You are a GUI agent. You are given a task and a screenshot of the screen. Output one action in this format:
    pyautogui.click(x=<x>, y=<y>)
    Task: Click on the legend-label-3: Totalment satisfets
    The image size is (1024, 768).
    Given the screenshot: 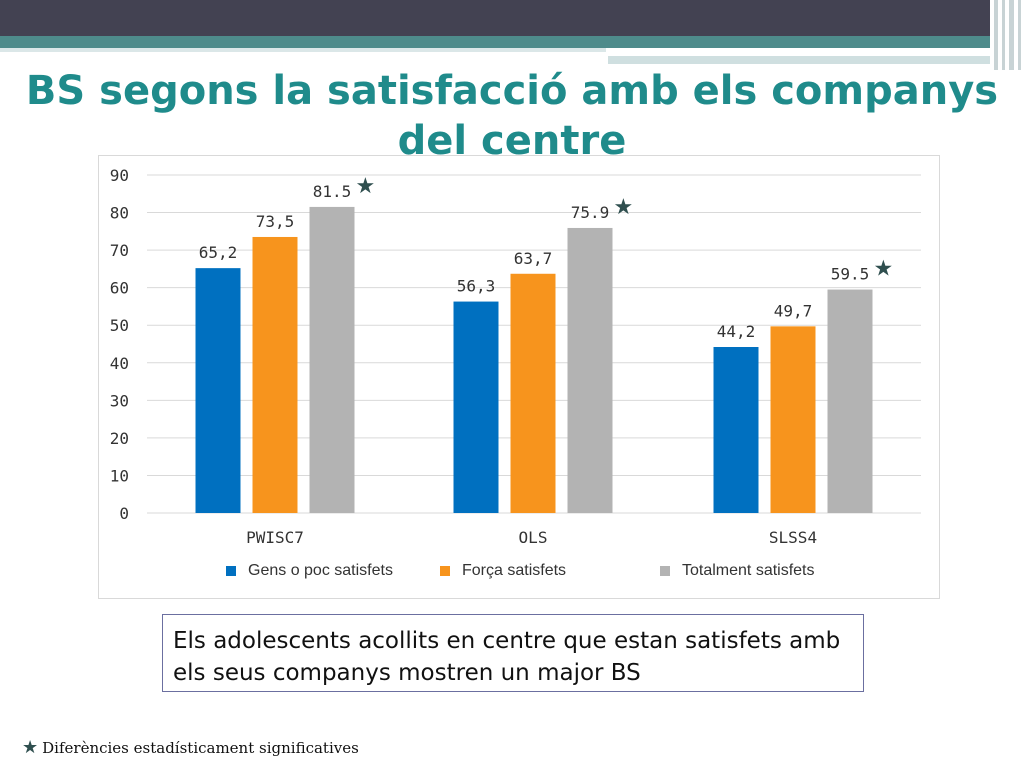 What is the action you would take?
    pyautogui.click(x=748, y=570)
    